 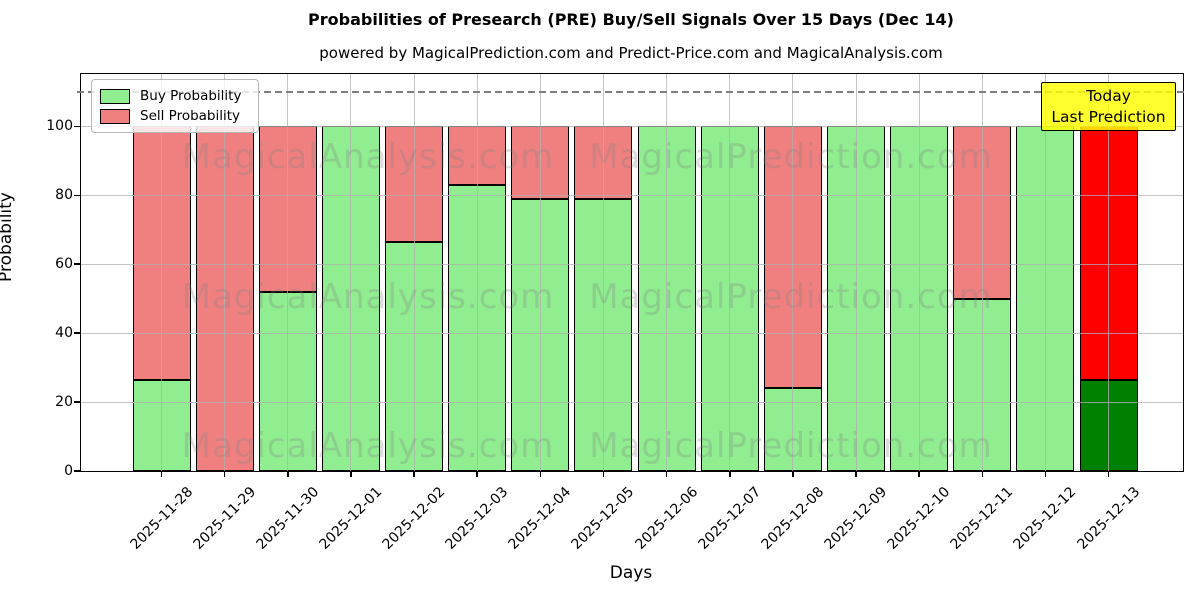 I want to click on legend-item-buy: Buy Probability, so click(x=175, y=96).